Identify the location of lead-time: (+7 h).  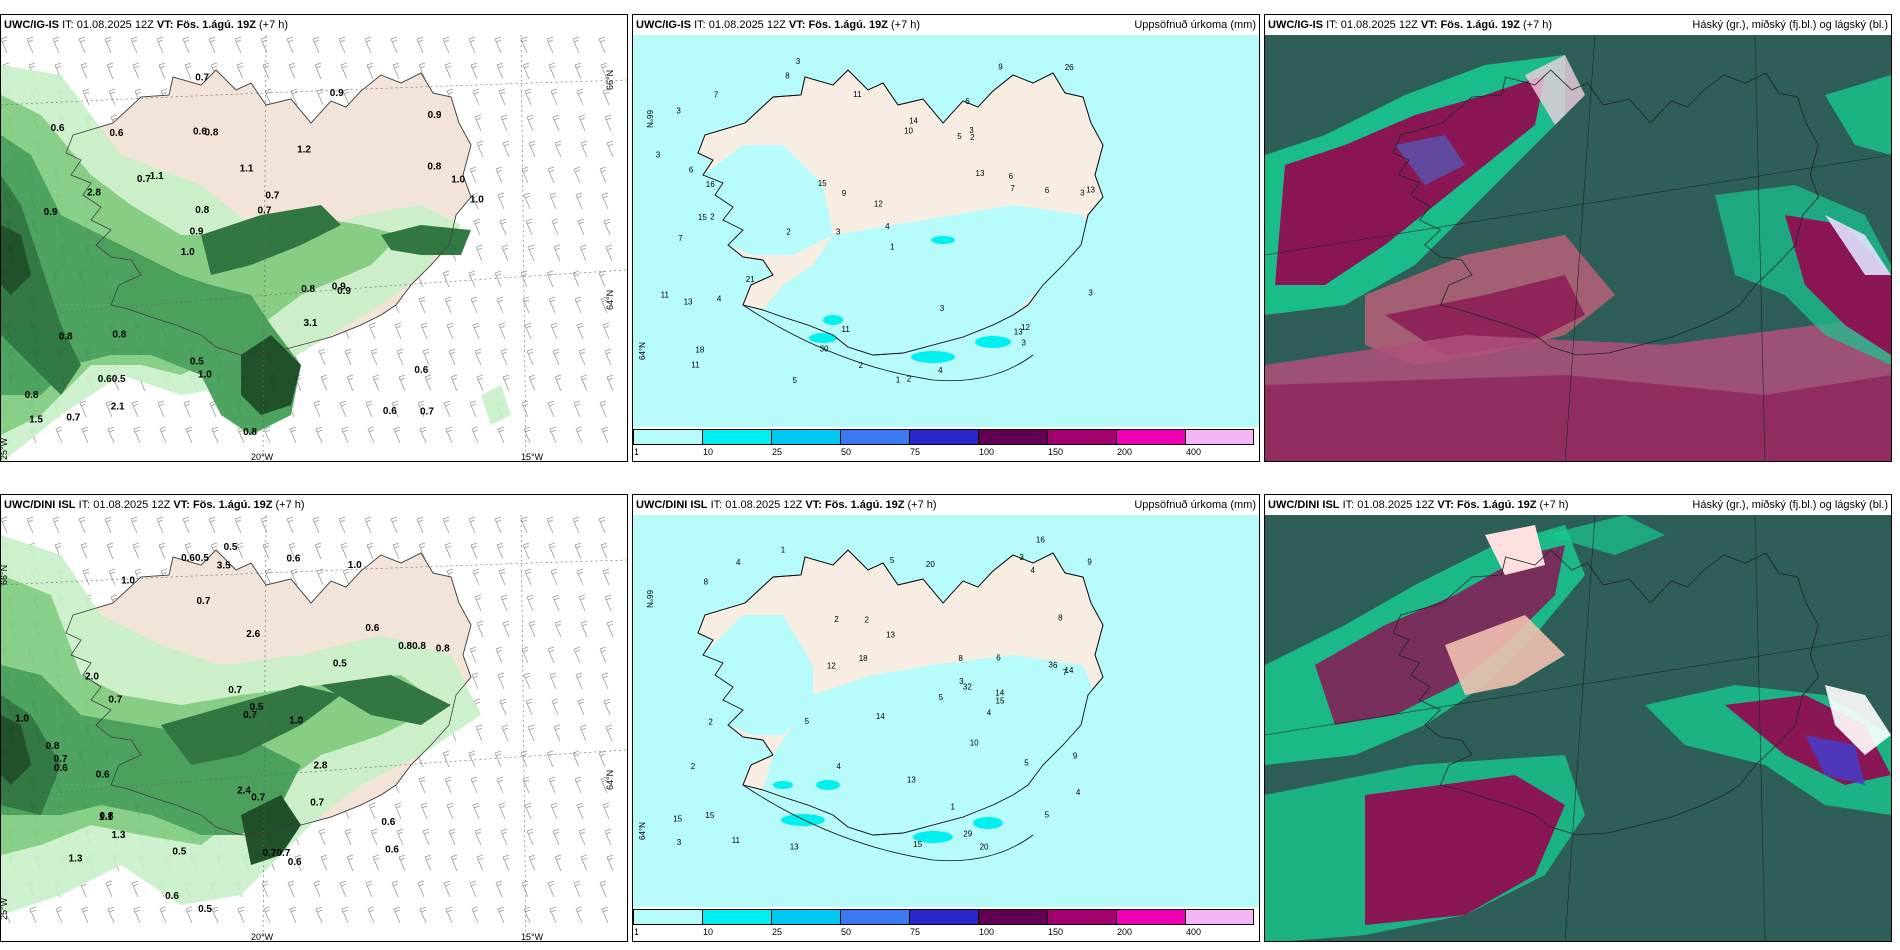
(273, 25).